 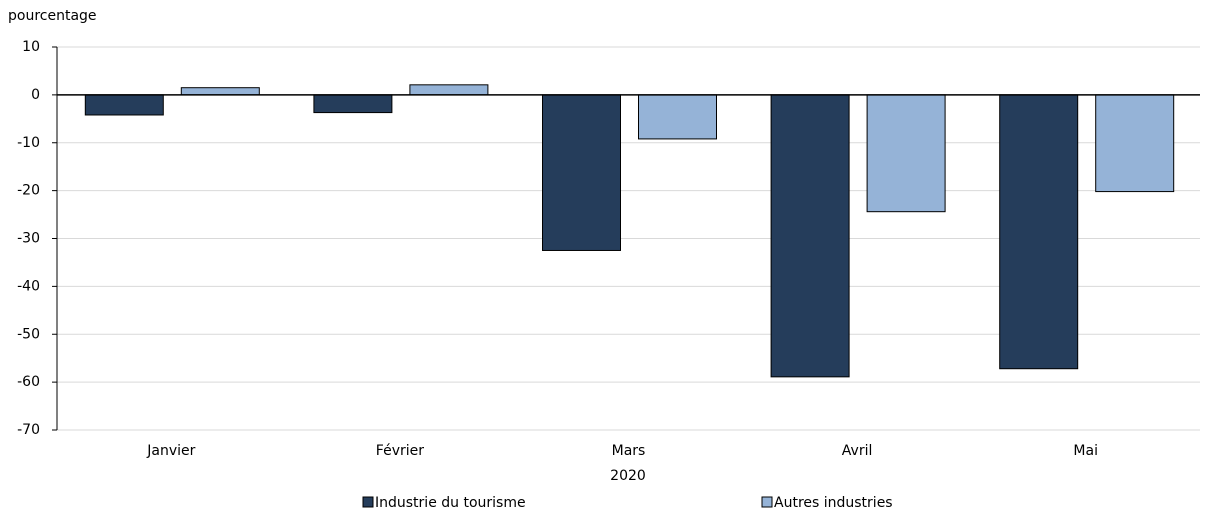 What do you see at coordinates (833, 503) in the screenshot?
I see `legend-label: Autres industries` at bounding box center [833, 503].